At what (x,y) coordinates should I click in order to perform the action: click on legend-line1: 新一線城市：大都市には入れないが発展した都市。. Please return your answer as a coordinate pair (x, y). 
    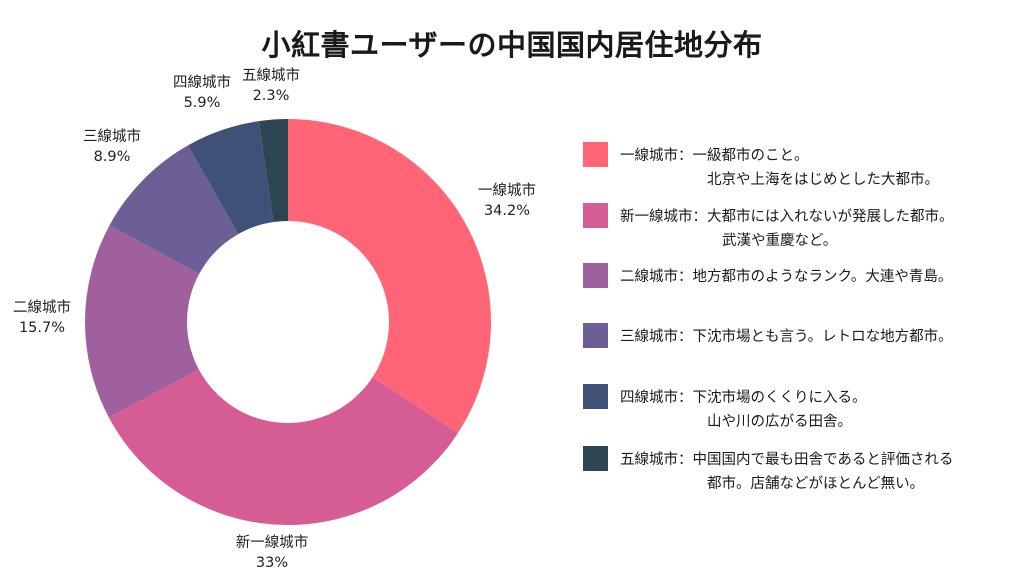
    Looking at the image, I should click on (787, 217).